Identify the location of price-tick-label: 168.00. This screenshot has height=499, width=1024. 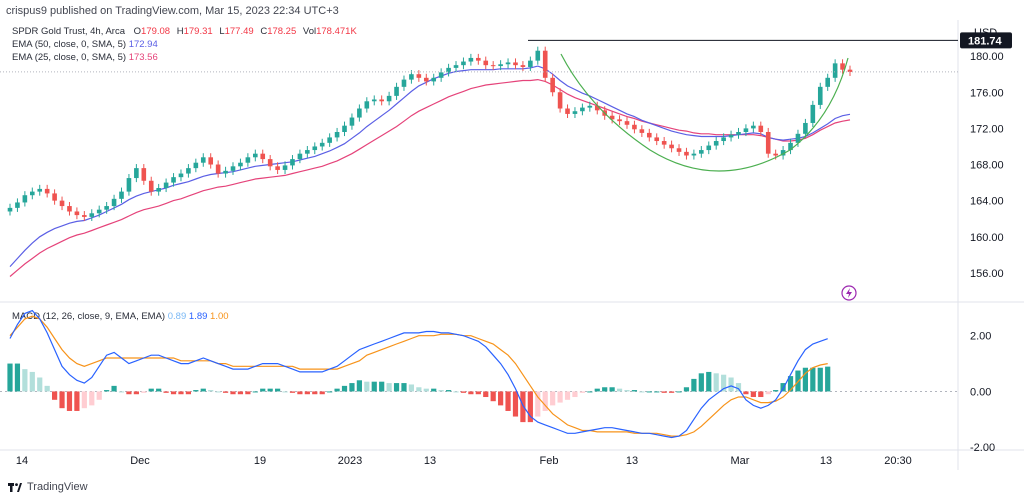
(987, 166).